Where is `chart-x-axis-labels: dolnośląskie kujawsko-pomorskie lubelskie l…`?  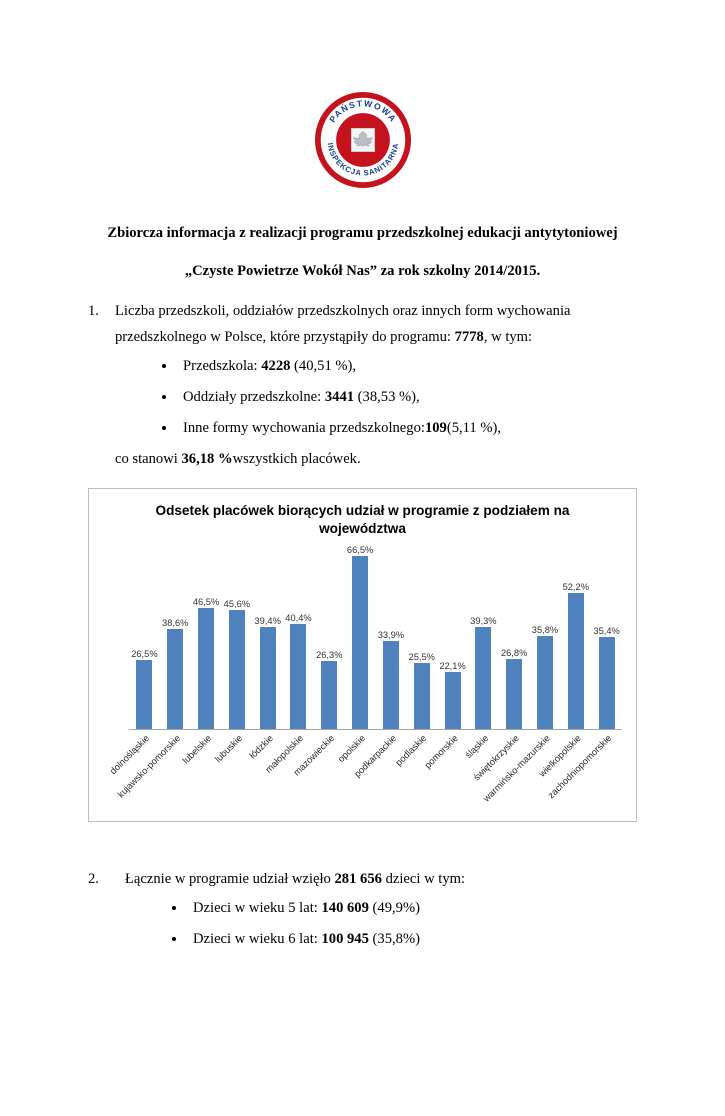
chart-x-axis-labels: dolnośląskie kujawsko-pomorskie lubelskie l… is located at coordinates (365, 773).